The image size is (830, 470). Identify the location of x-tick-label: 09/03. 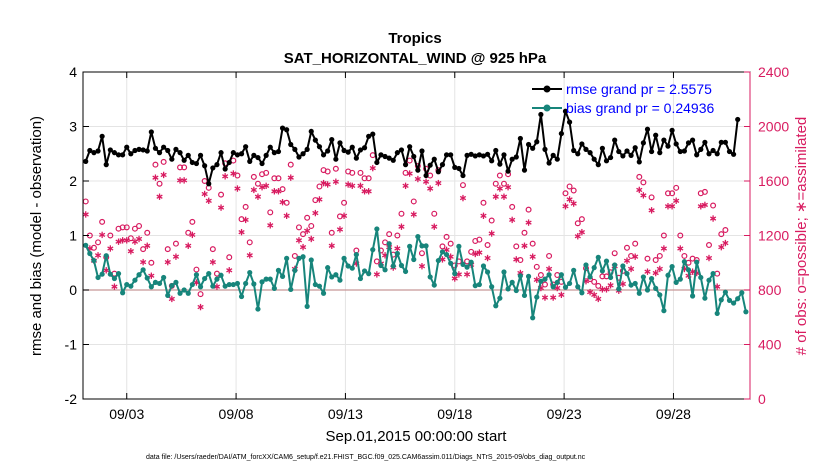
(126, 414).